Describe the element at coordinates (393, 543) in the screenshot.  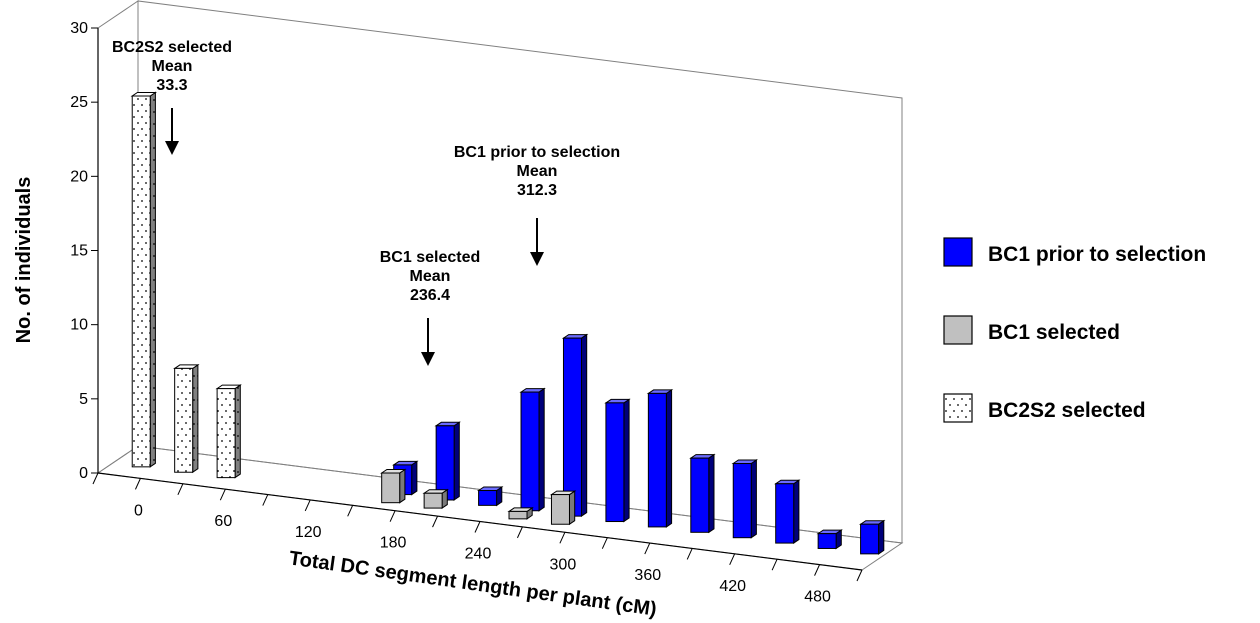
I see `x-tick-label: 180` at that location.